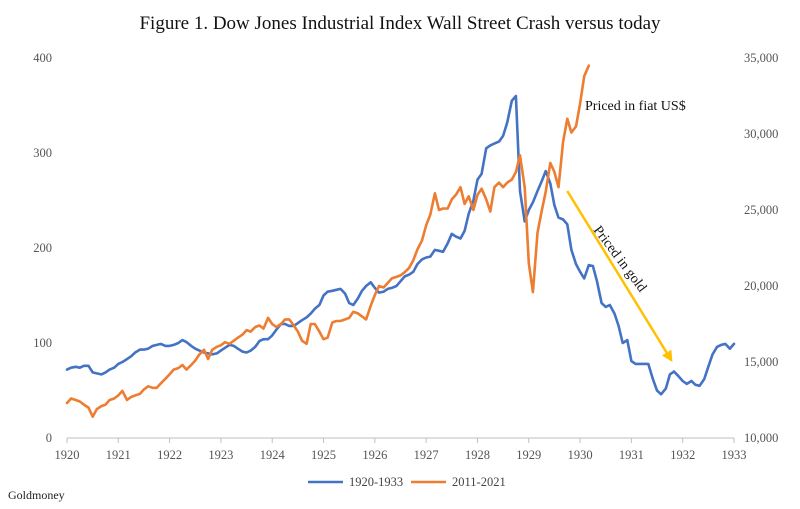 Image resolution: width=800 pixels, height=509 pixels. What do you see at coordinates (374, 455) in the screenshot?
I see `x-tick-label: 1926` at bounding box center [374, 455].